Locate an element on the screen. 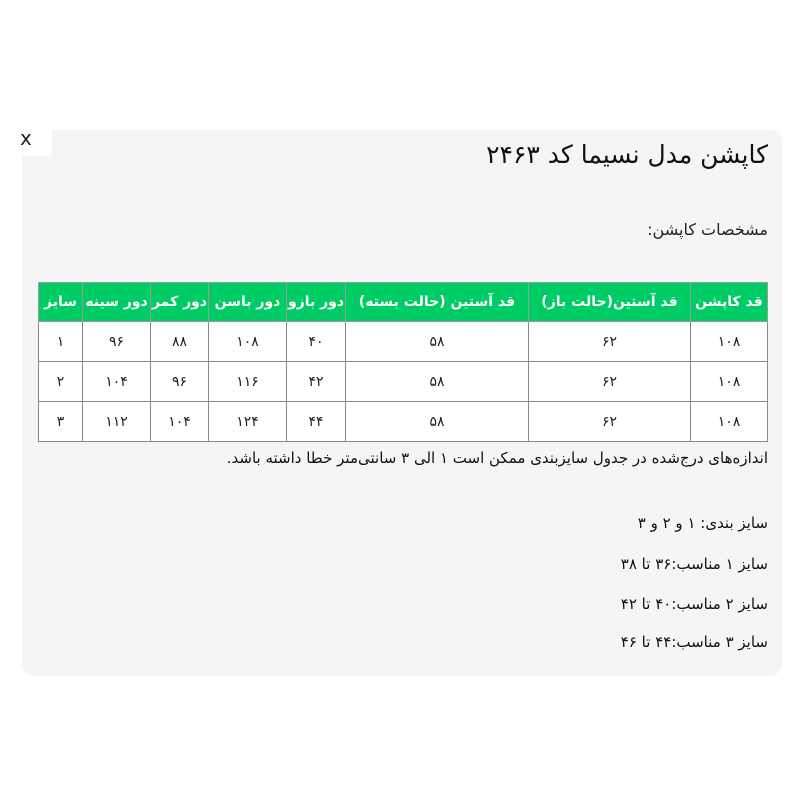  table-row: ۱۰۸ ۶۲ ۵۸ ۴۴ ۱۲۴ ۱۰۴ ۱۱۲ ۳ is located at coordinates (403, 421).